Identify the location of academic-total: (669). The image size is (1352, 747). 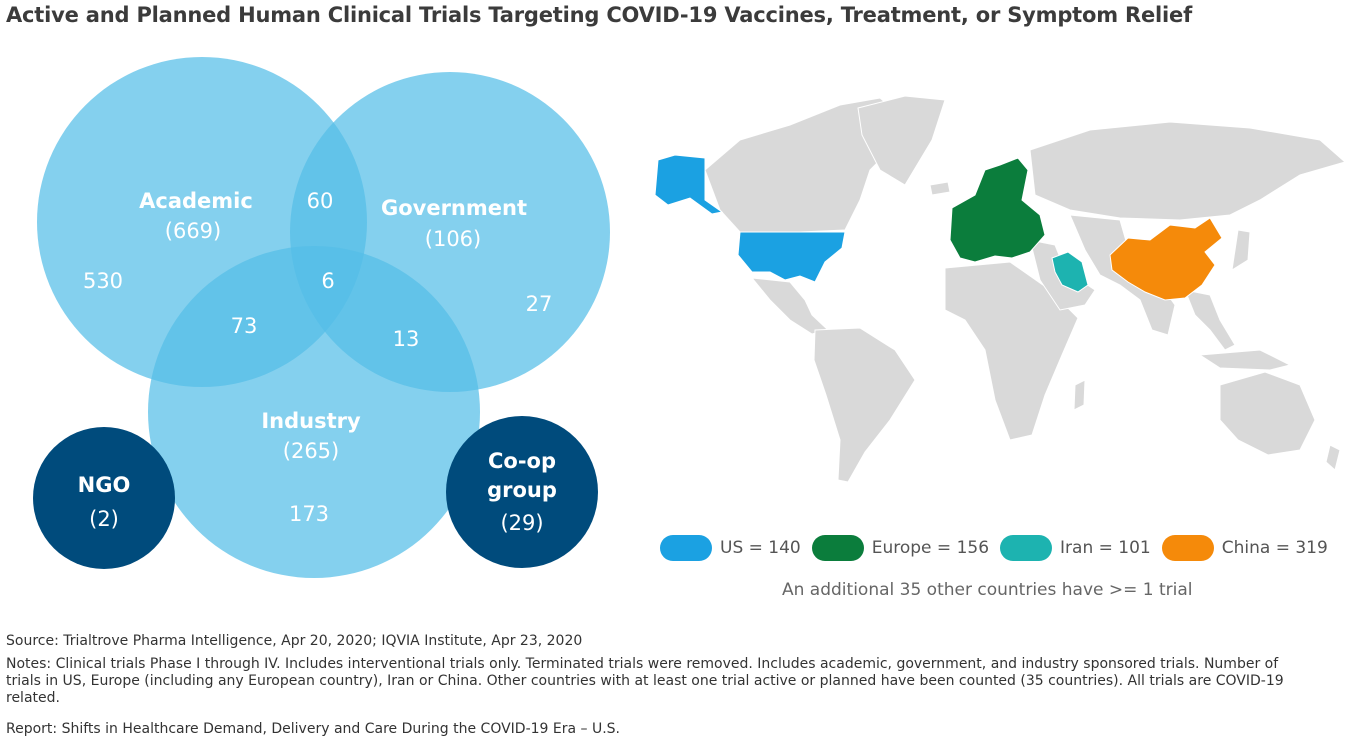
(193, 231).